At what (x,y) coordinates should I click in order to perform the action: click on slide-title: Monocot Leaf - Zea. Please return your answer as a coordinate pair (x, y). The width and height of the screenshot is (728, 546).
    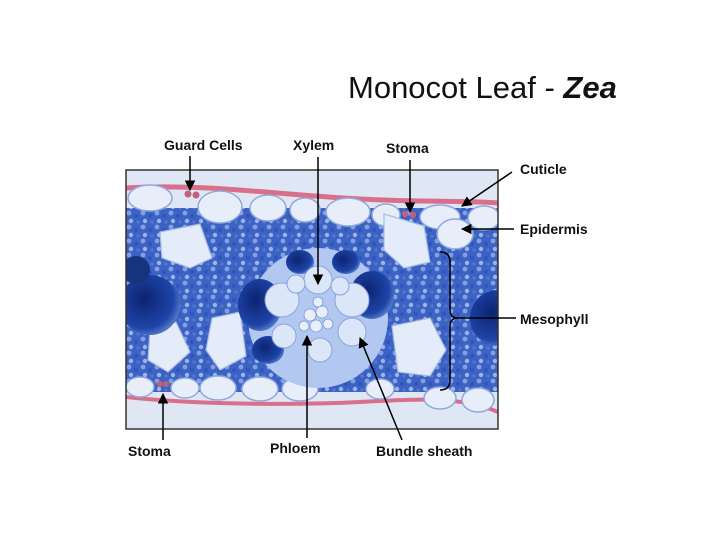
    Looking at the image, I should click on (482, 88).